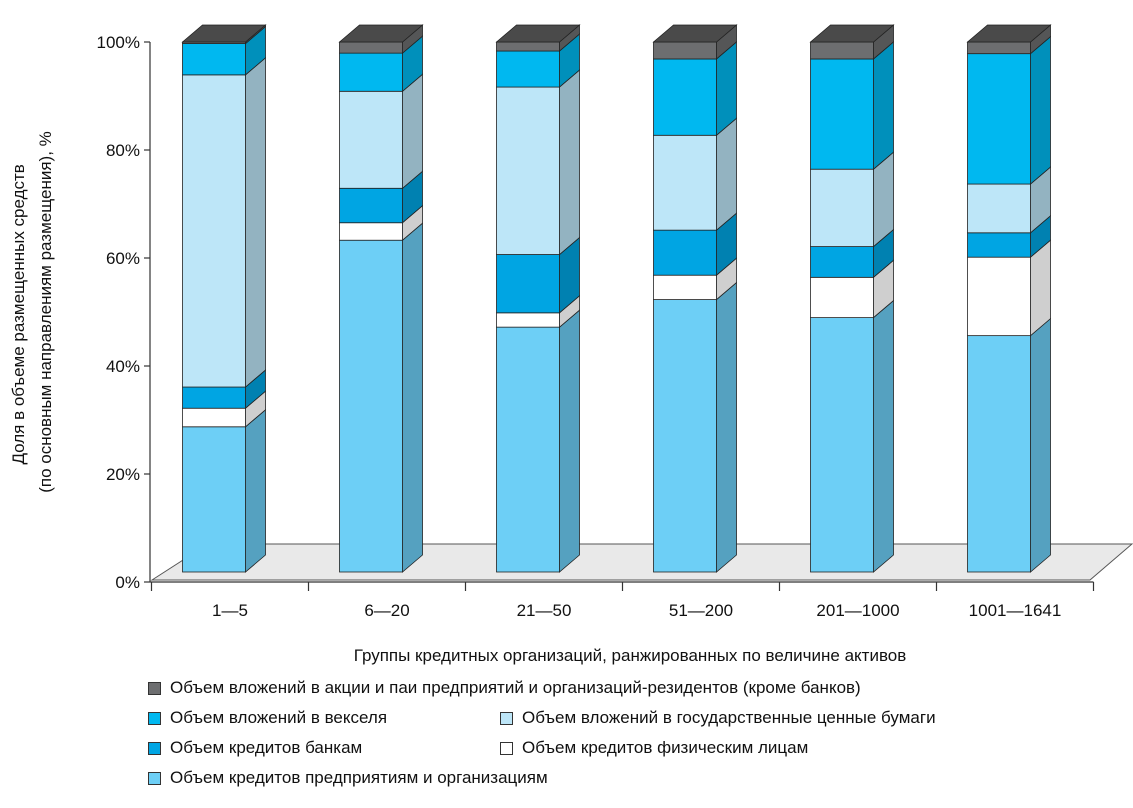  What do you see at coordinates (1015, 610) in the screenshot?
I see `x-tick-label: 1001—1641` at bounding box center [1015, 610].